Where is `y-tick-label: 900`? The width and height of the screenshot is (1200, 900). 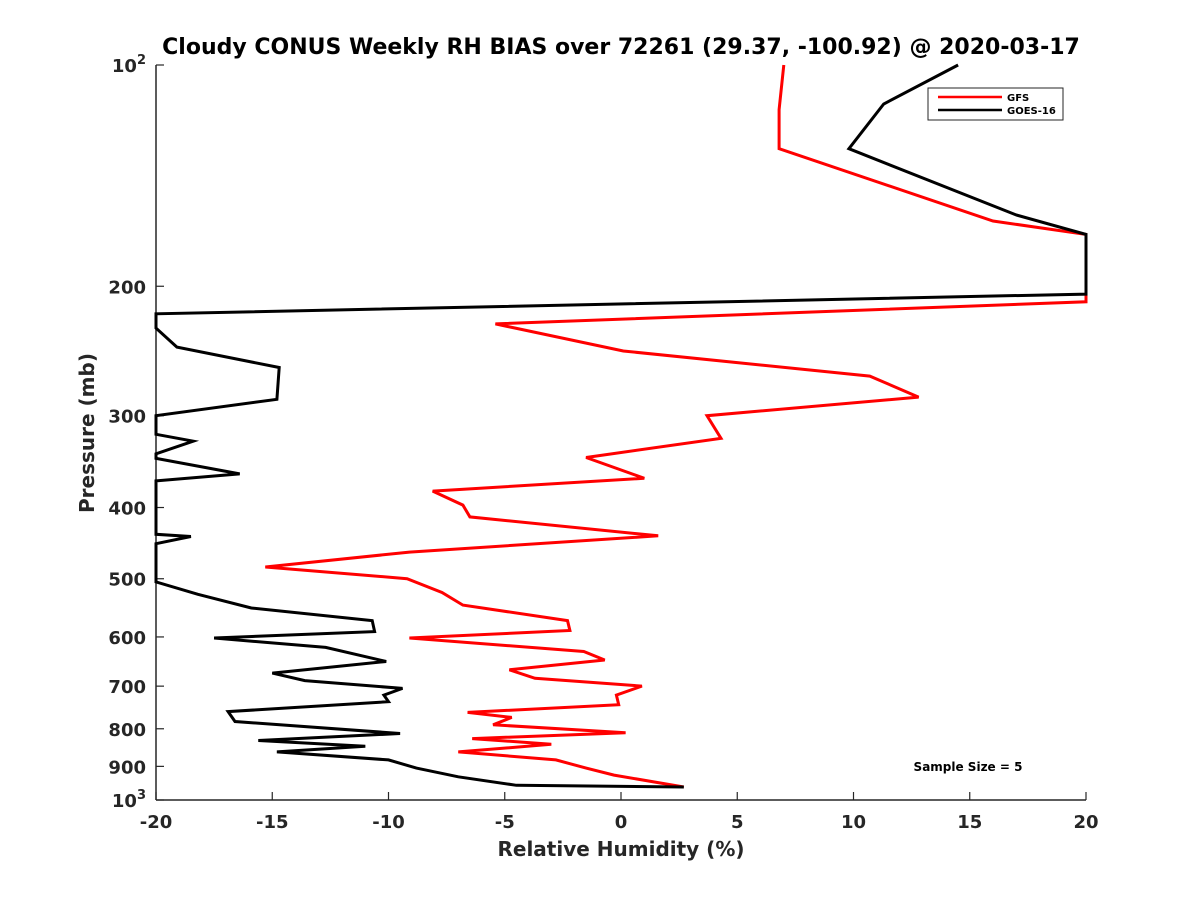 y-tick-label: 900 is located at coordinates (127, 767).